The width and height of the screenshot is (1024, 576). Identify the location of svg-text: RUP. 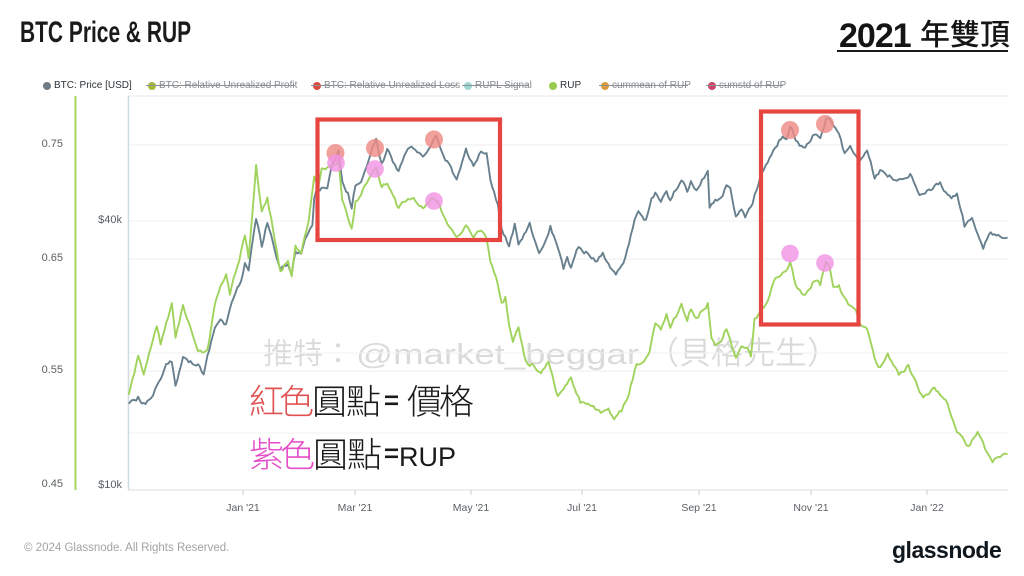
(427, 457).